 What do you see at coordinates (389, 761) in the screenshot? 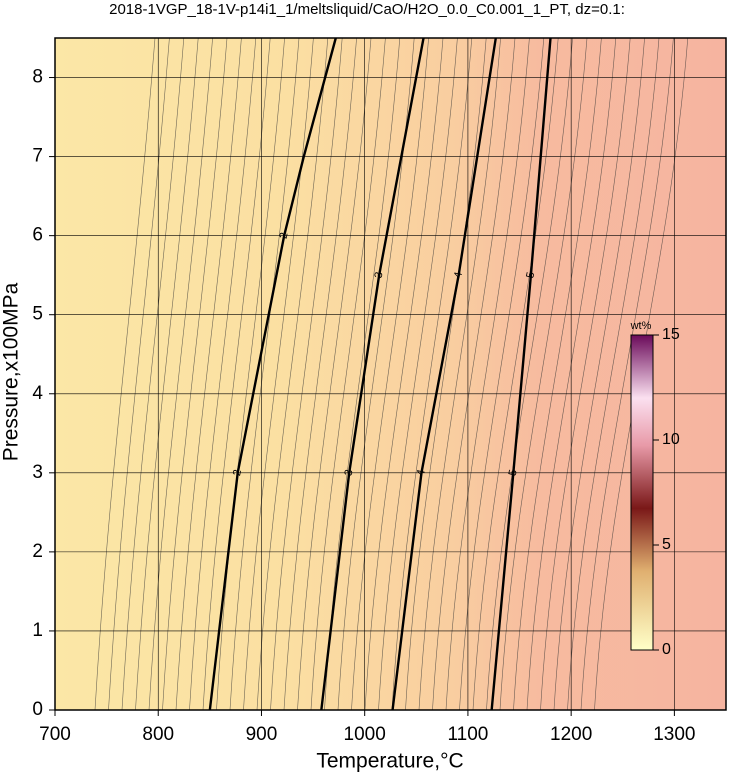
I see `x-axis-label: Temperature,°C` at bounding box center [389, 761].